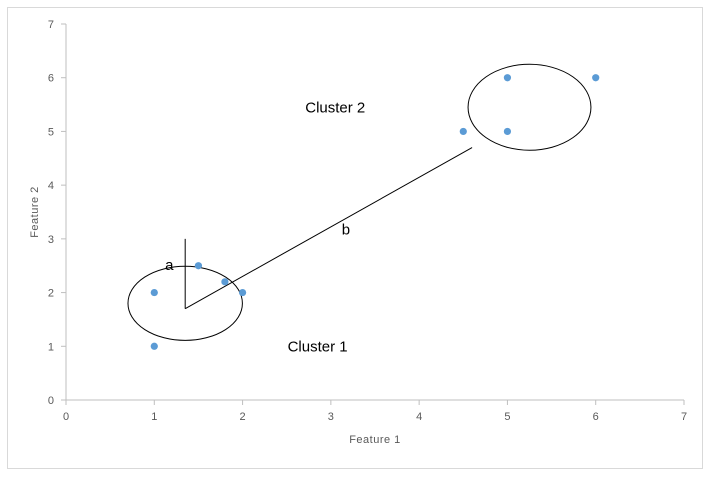 The image size is (712, 478). Describe the element at coordinates (51, 25) in the screenshot. I see `y-tick-label: 7` at that location.